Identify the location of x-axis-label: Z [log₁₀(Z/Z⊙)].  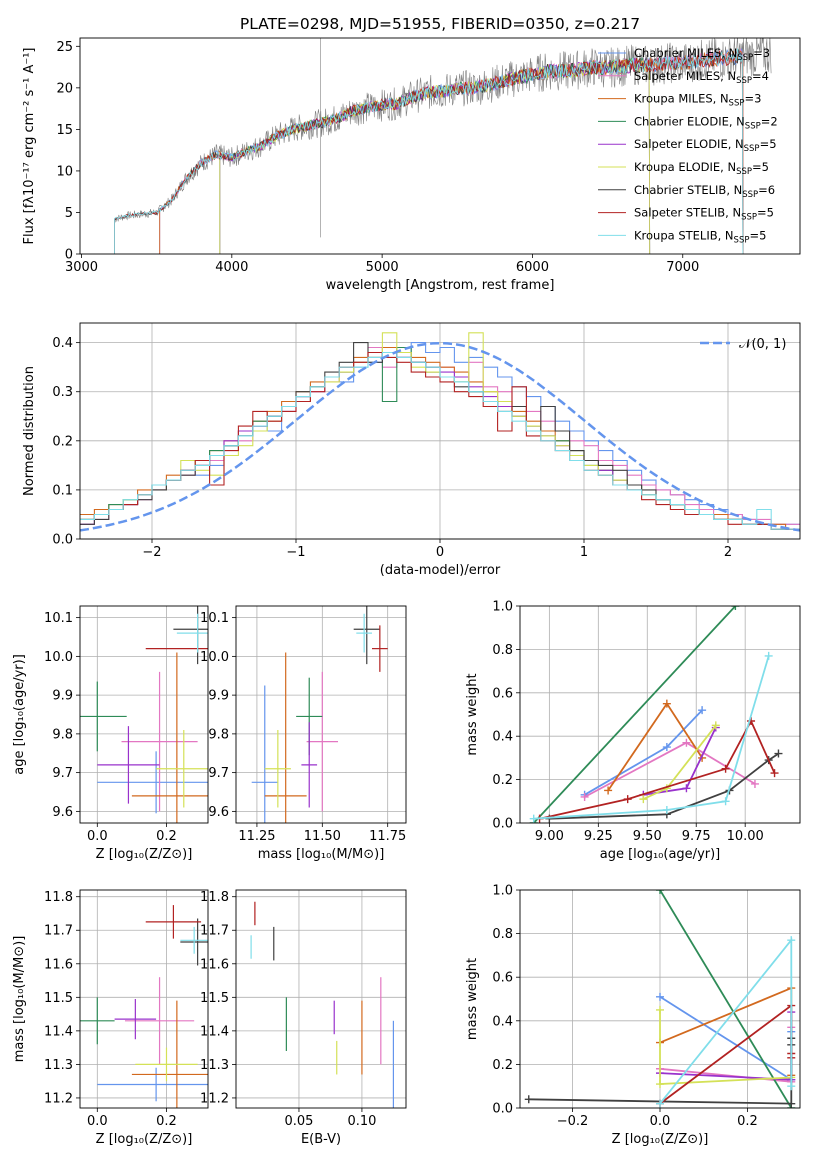
(660, 1139).